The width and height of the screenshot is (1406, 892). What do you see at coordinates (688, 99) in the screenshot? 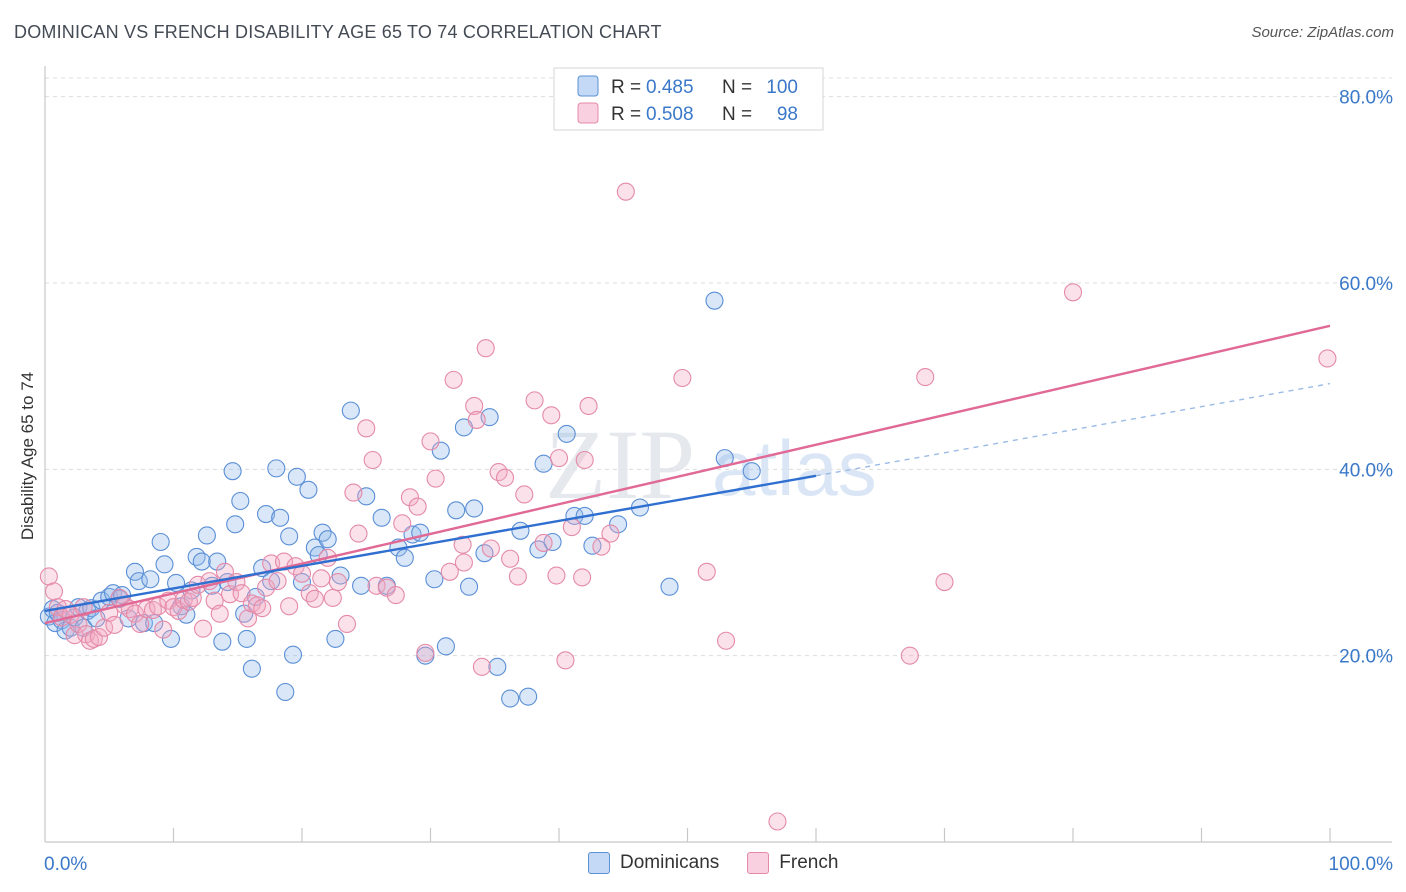
I see `stats-legend: R = 0.485 N = 100 R = 0.508 N = 98` at bounding box center [688, 99].